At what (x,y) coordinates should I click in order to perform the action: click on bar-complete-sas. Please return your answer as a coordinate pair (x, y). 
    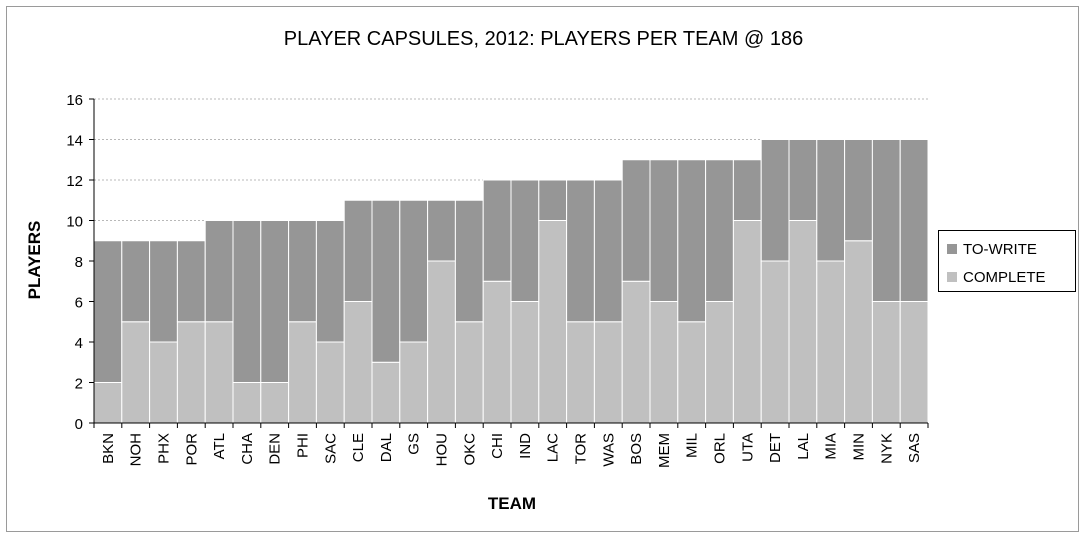
    Looking at the image, I should click on (914, 362).